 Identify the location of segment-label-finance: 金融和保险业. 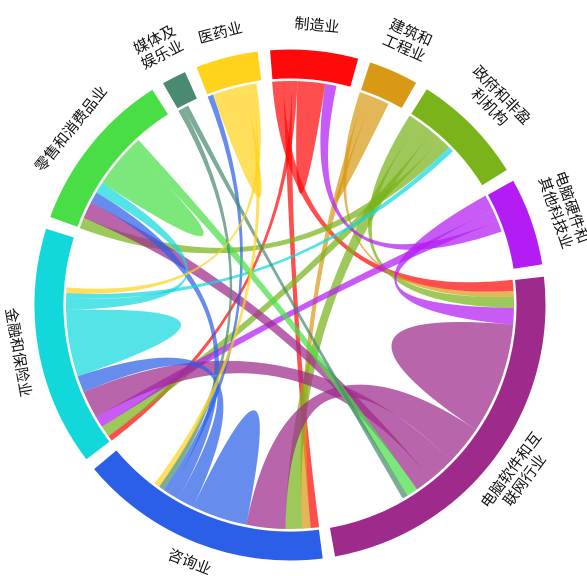
(18, 353).